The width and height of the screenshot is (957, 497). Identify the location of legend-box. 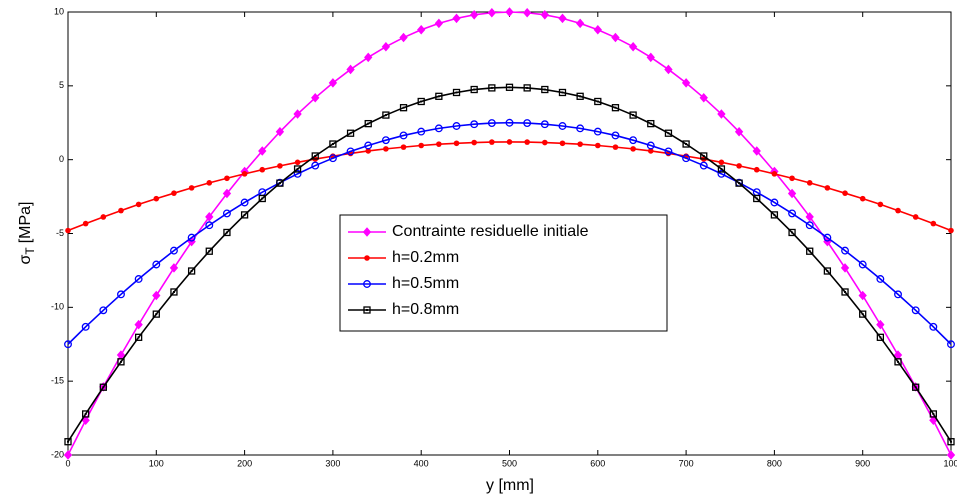
(503, 273).